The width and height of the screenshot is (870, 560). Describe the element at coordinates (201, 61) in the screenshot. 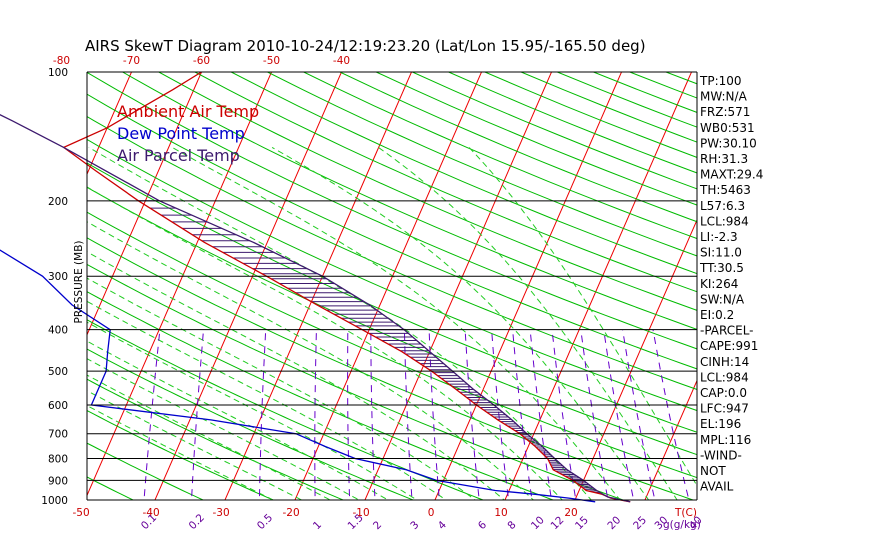

I see `top-temp-tick-label: -60` at that location.